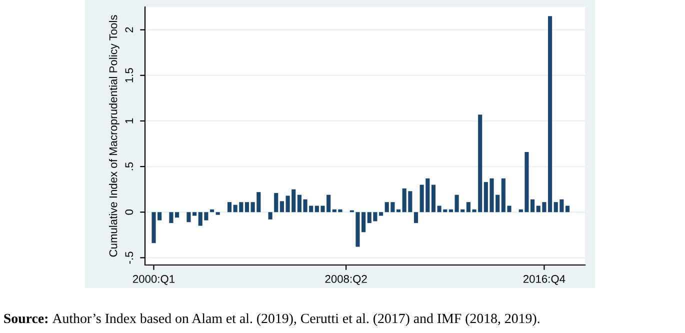 This screenshot has height=333, width=685. I want to click on y-tick-label: 2, so click(129, 29).